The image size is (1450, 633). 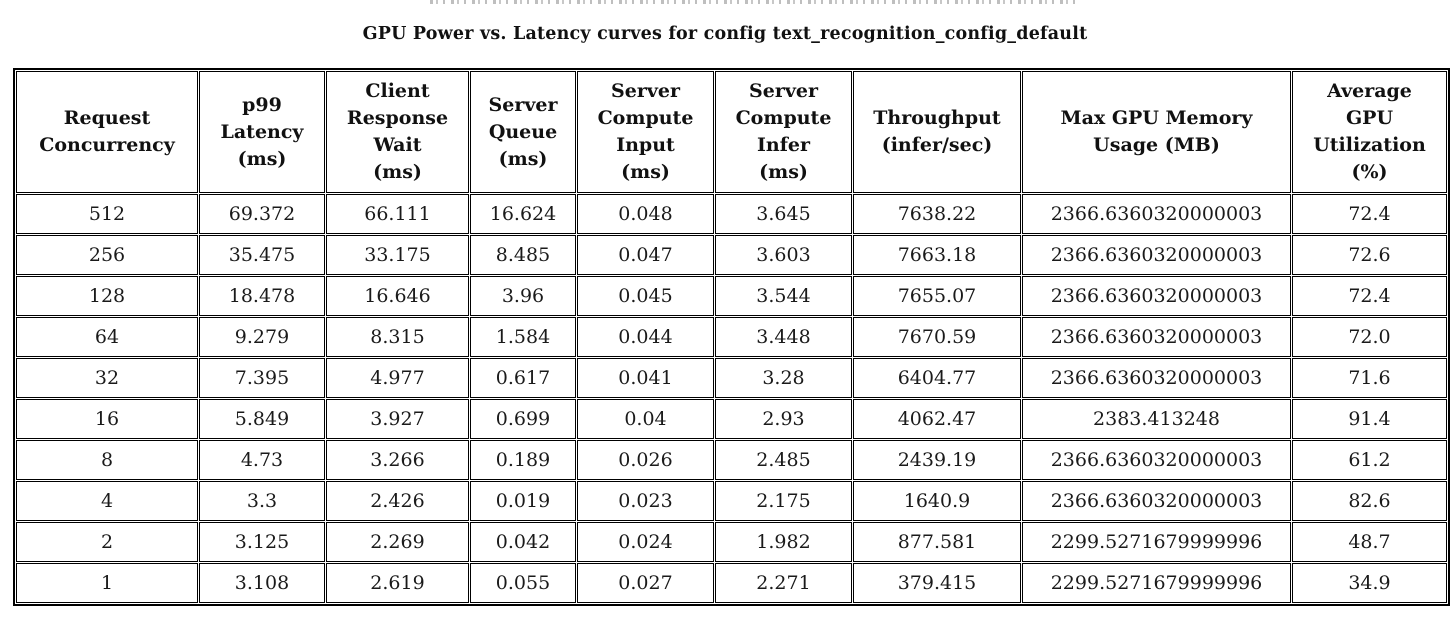 What do you see at coordinates (783, 583) in the screenshot?
I see `table-cell: 2.271` at bounding box center [783, 583].